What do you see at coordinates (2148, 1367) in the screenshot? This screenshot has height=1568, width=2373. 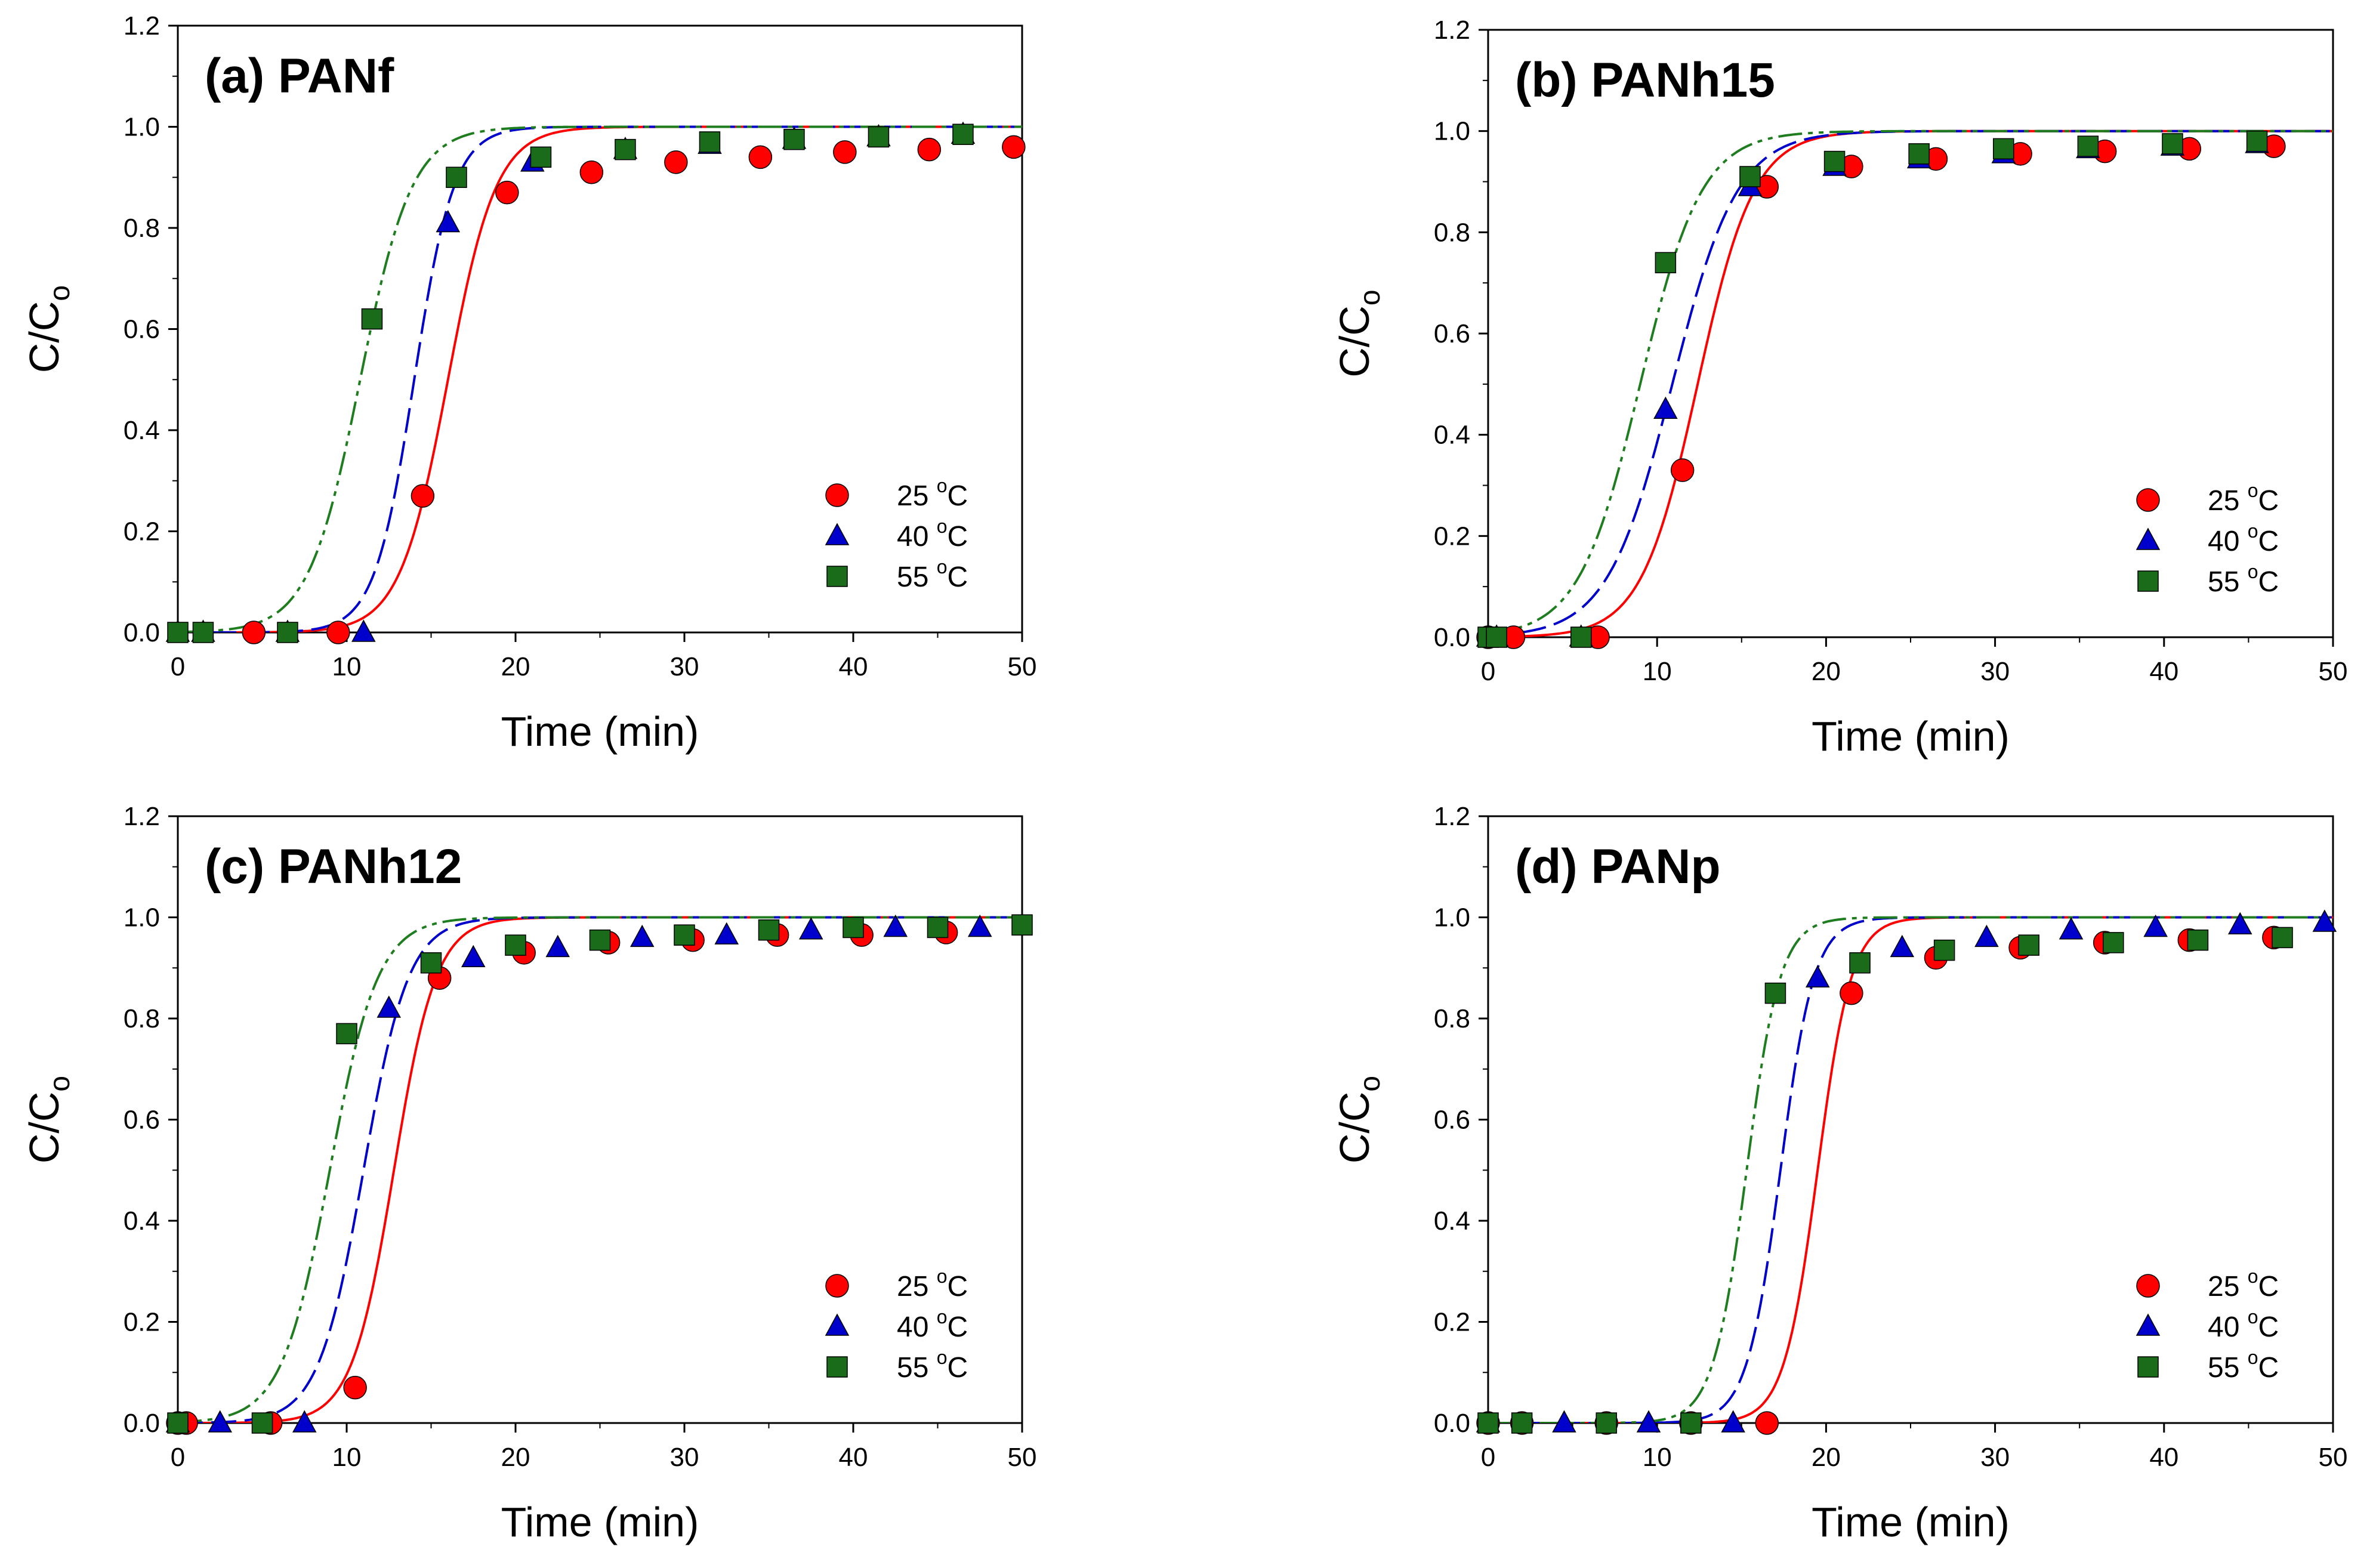 I see `legend-marker-55C` at bounding box center [2148, 1367].